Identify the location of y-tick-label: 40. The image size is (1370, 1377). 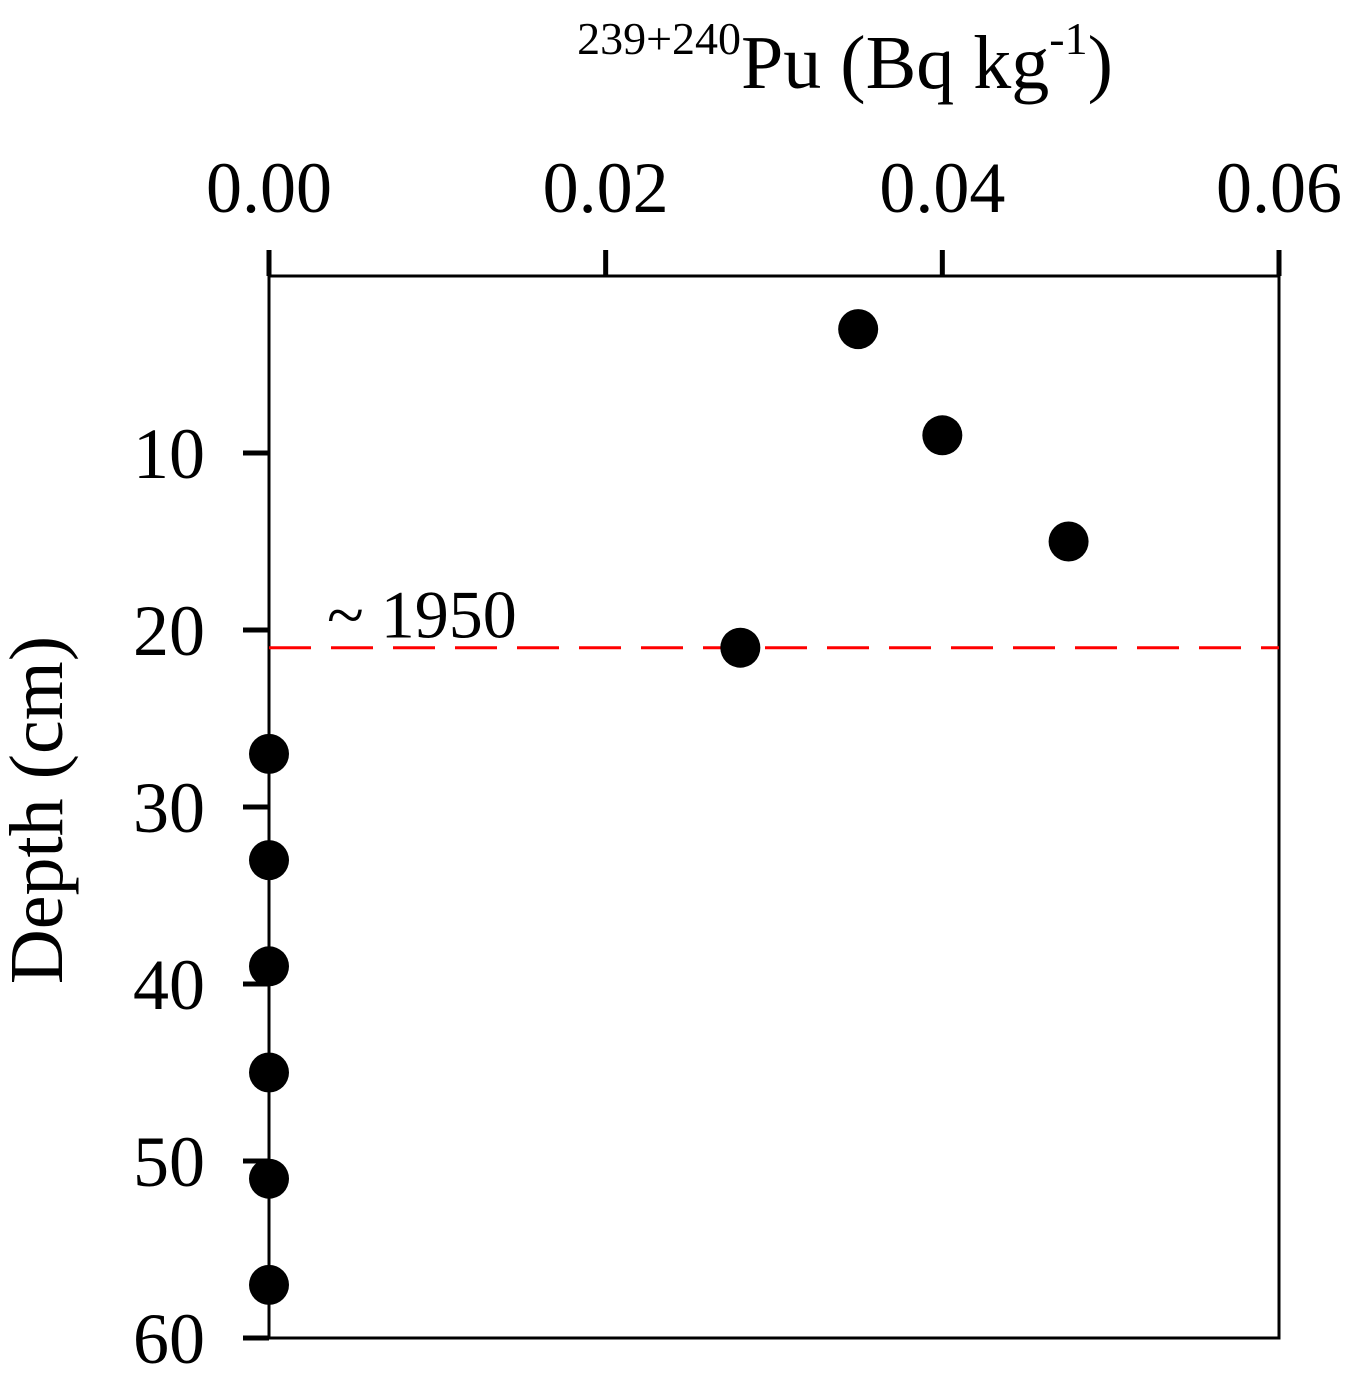
(169, 985).